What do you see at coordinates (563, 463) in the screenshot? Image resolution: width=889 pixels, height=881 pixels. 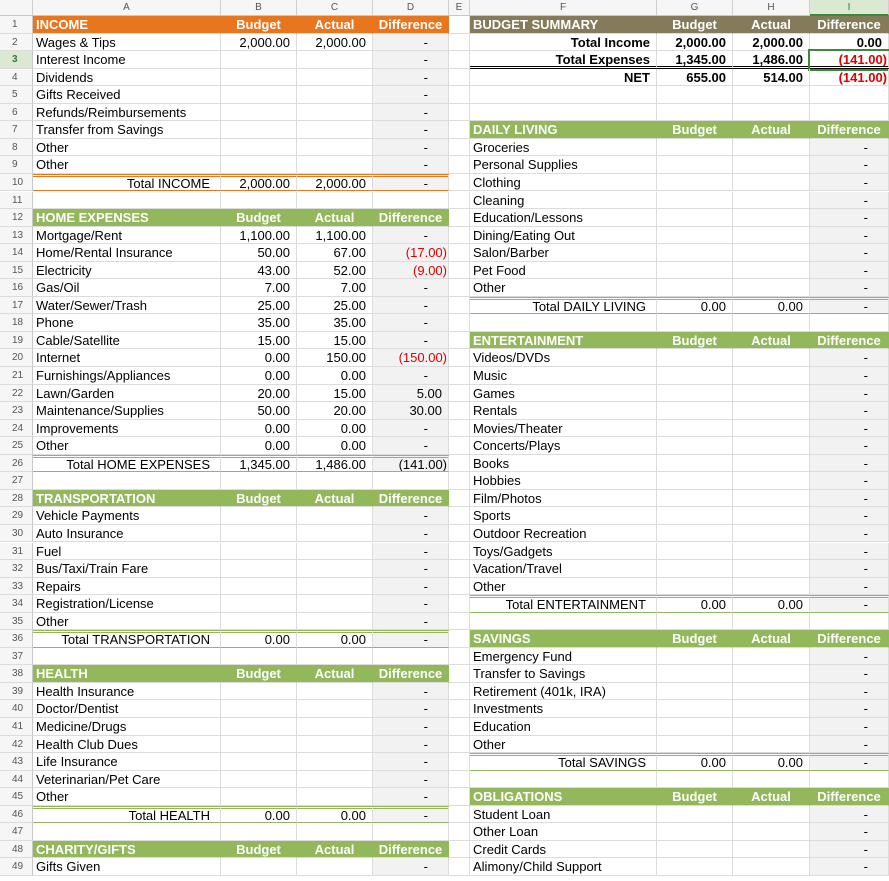 I see `row-label: Books` at bounding box center [563, 463].